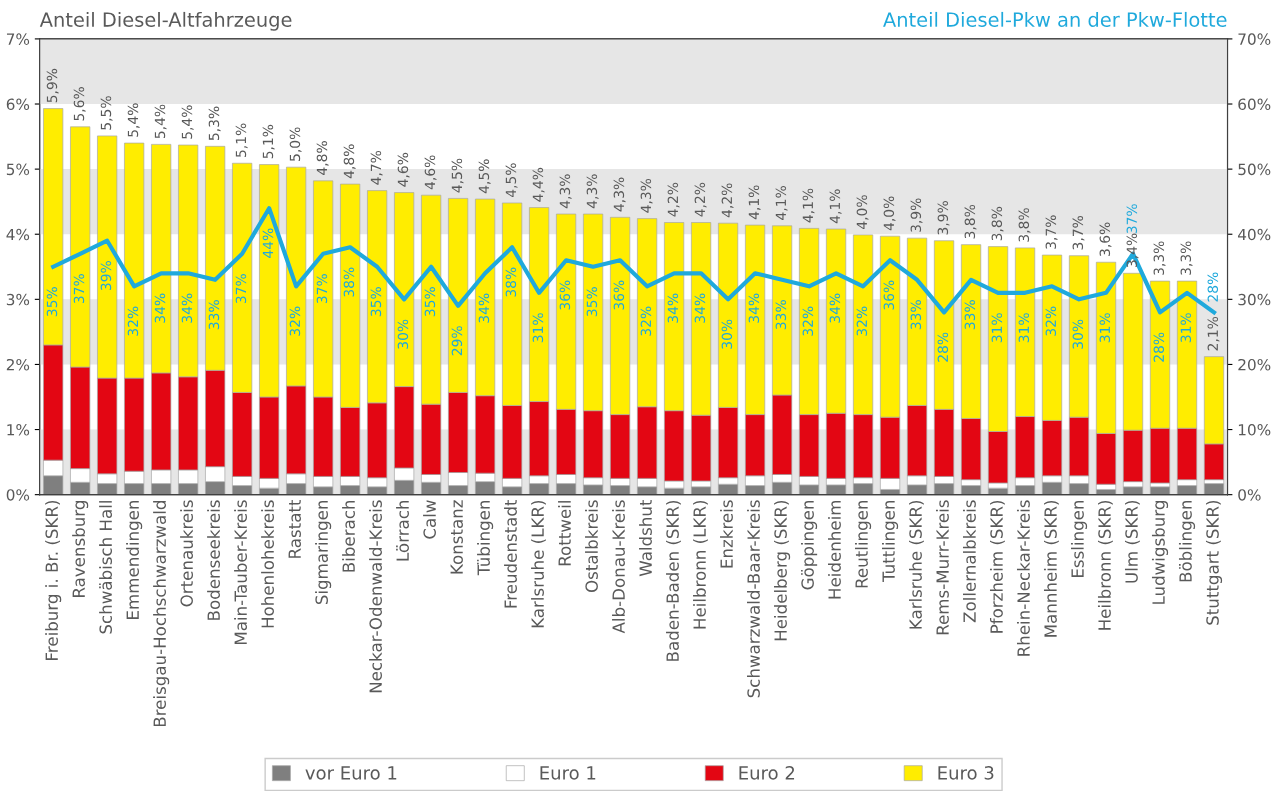 This screenshot has width=1280, height=794. What do you see at coordinates (268, 141) in the screenshot?
I see `total-label: 5,1%` at bounding box center [268, 141].